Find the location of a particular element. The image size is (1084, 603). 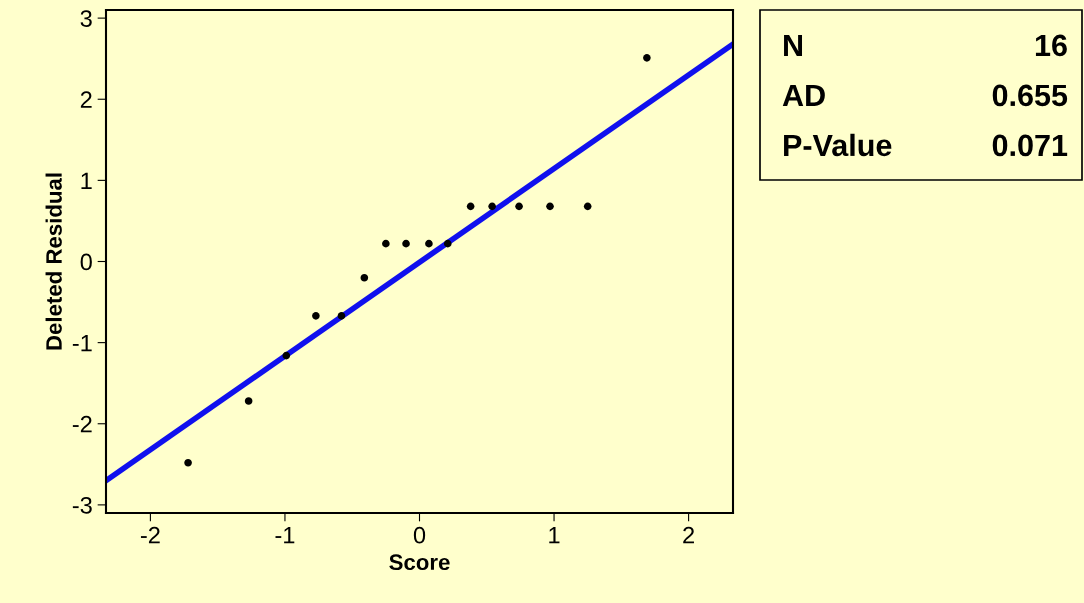

x-tick-label: -2 is located at coordinates (150, 535).